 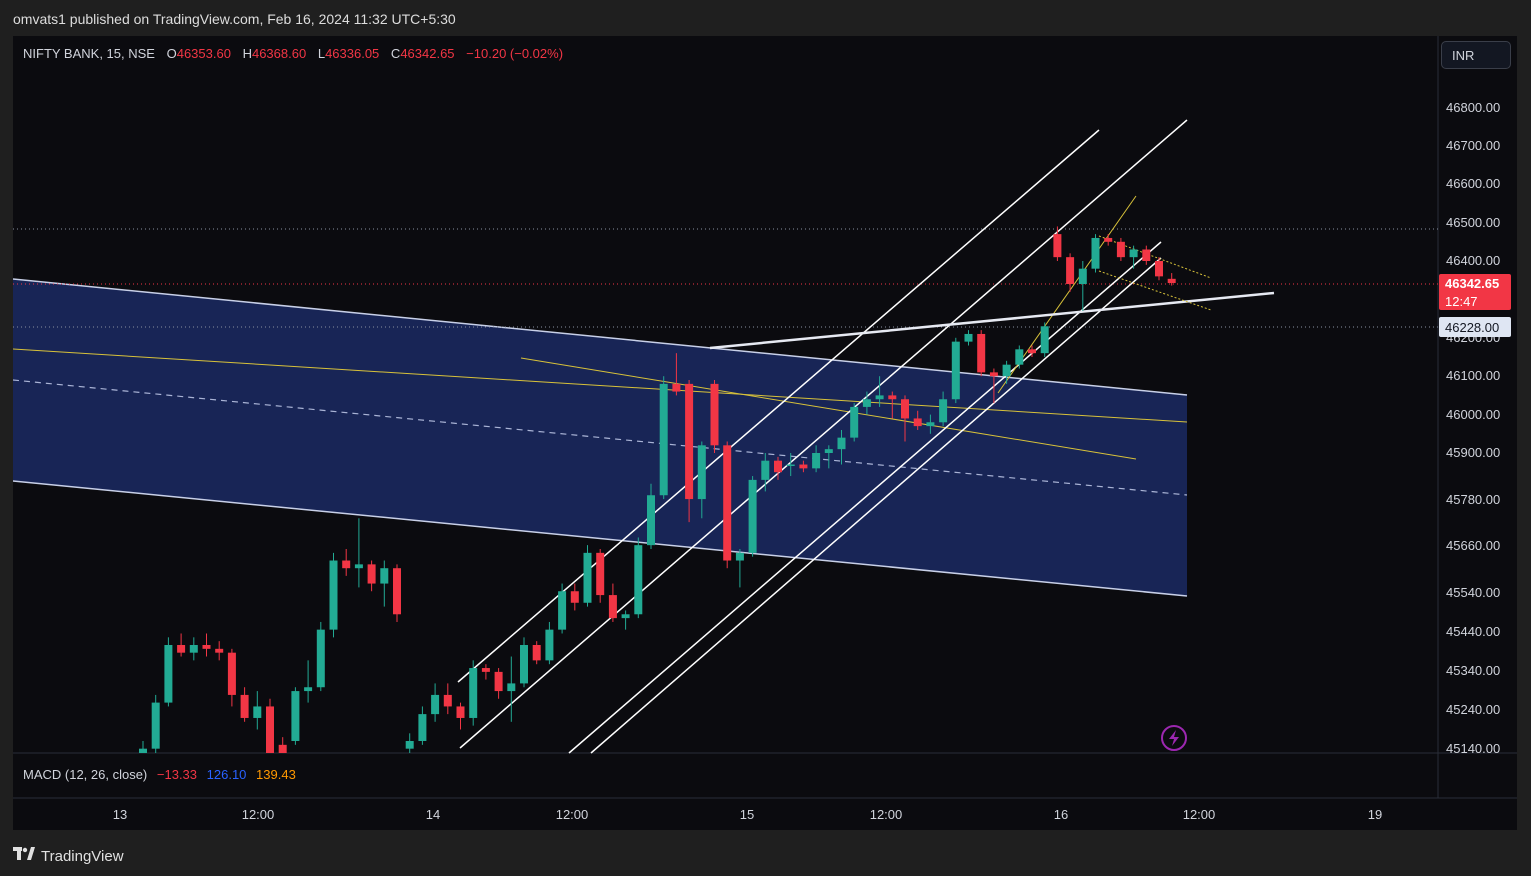 I want to click on tradingview-logo-icon, so click(x=24, y=856).